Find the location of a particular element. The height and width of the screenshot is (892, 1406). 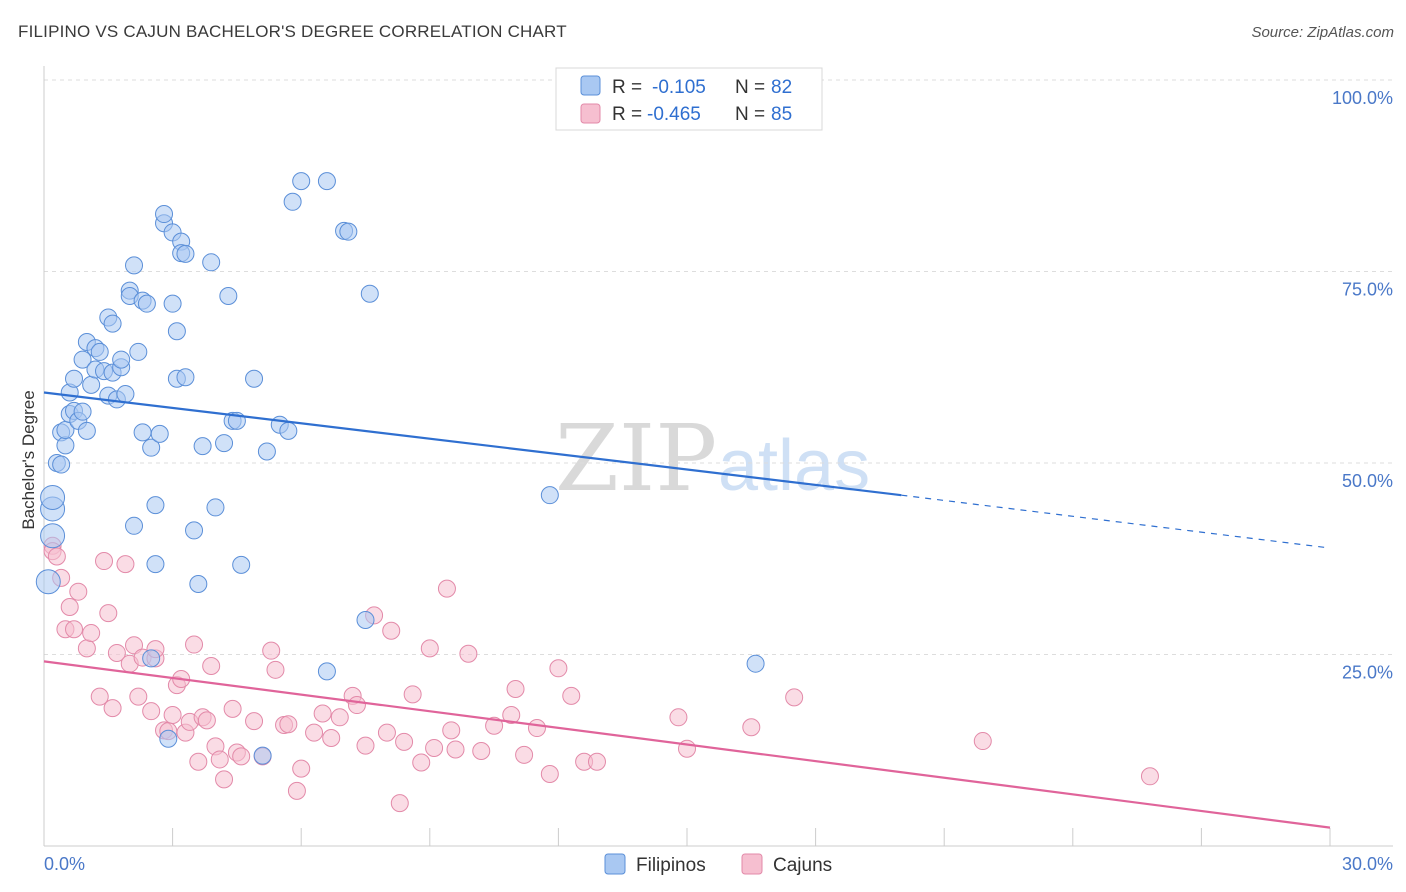

legend-swatch-filipino is located at coordinates (590, 85).